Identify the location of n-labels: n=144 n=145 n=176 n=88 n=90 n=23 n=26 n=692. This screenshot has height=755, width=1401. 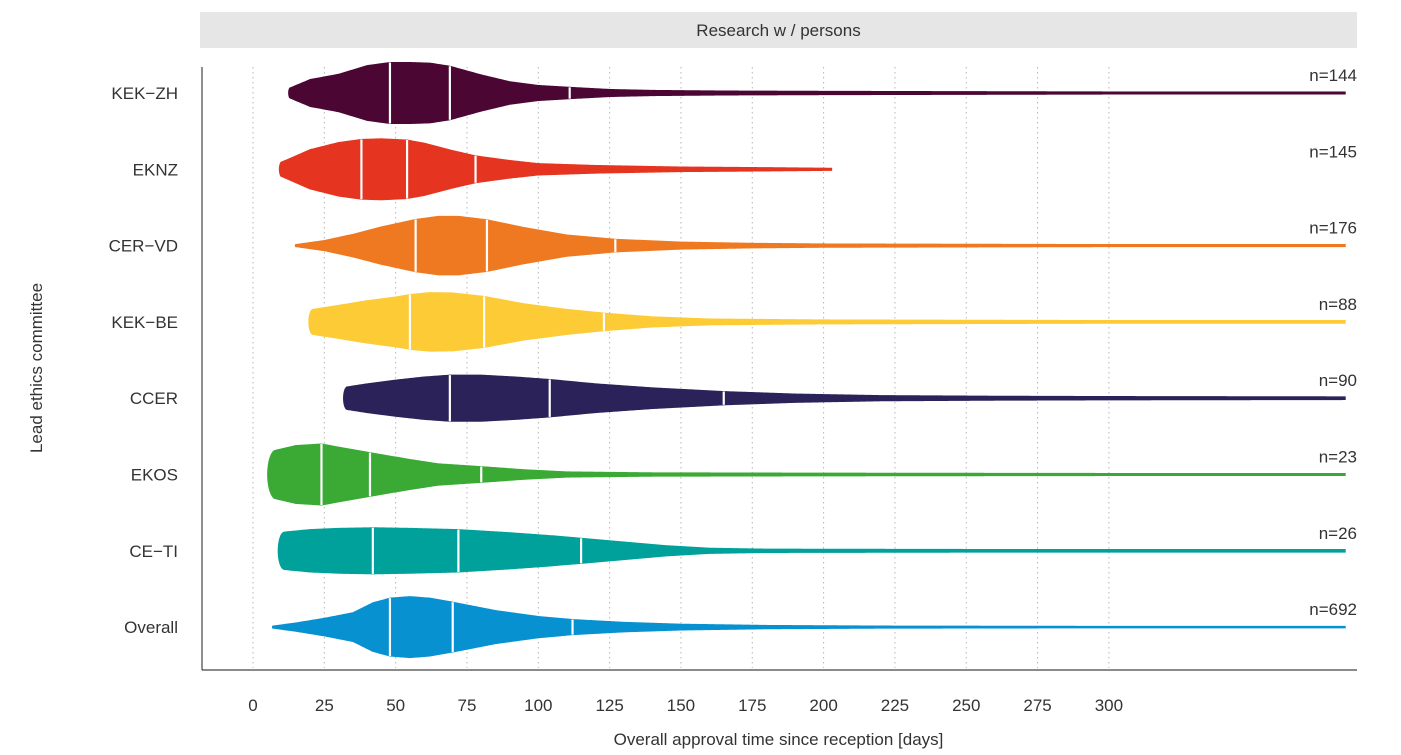
(1333, 342).